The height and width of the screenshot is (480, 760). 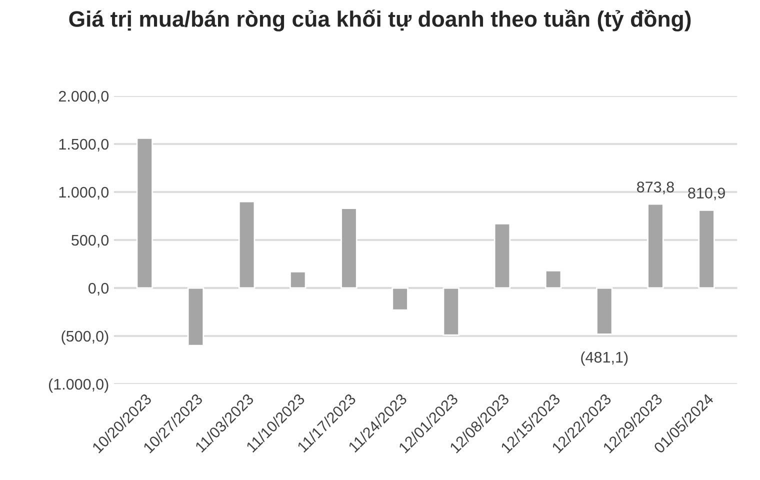 I want to click on y-tick-label: 1.000,0, so click(x=84, y=193).